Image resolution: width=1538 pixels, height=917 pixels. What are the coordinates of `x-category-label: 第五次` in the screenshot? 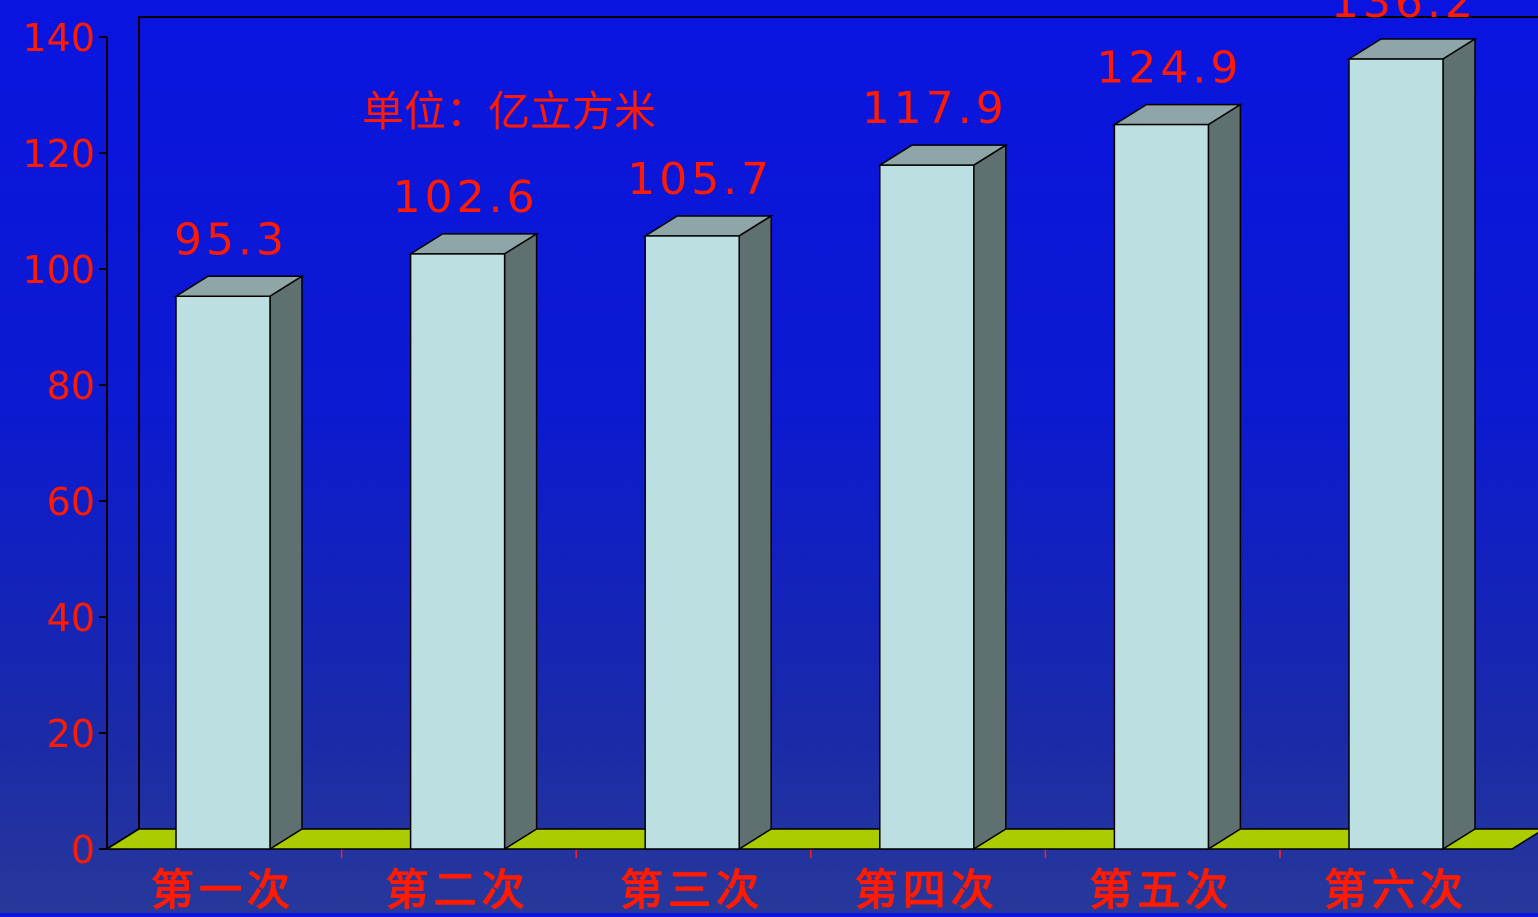 It's located at (1161, 889).